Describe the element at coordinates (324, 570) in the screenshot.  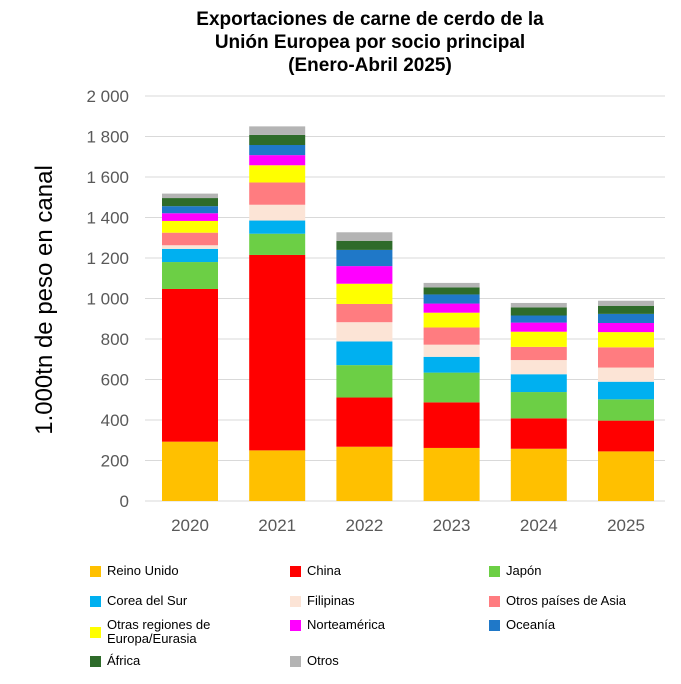
I see `legend-label: China` at that location.